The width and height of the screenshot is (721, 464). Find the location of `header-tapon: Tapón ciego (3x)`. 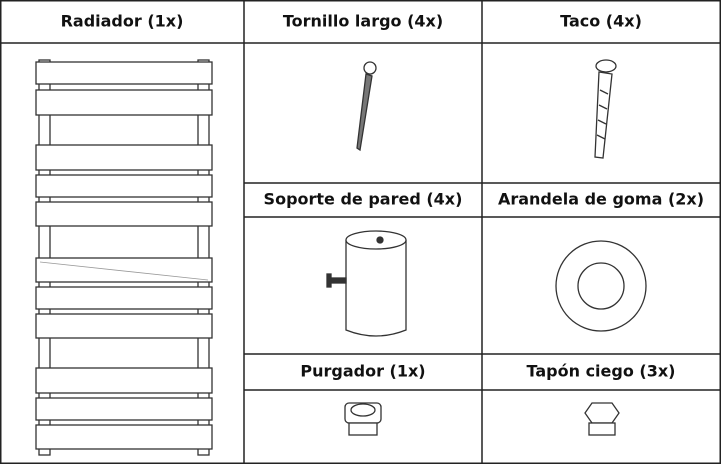

header-tapon: Tapón ciego (3x) is located at coordinates (601, 371).